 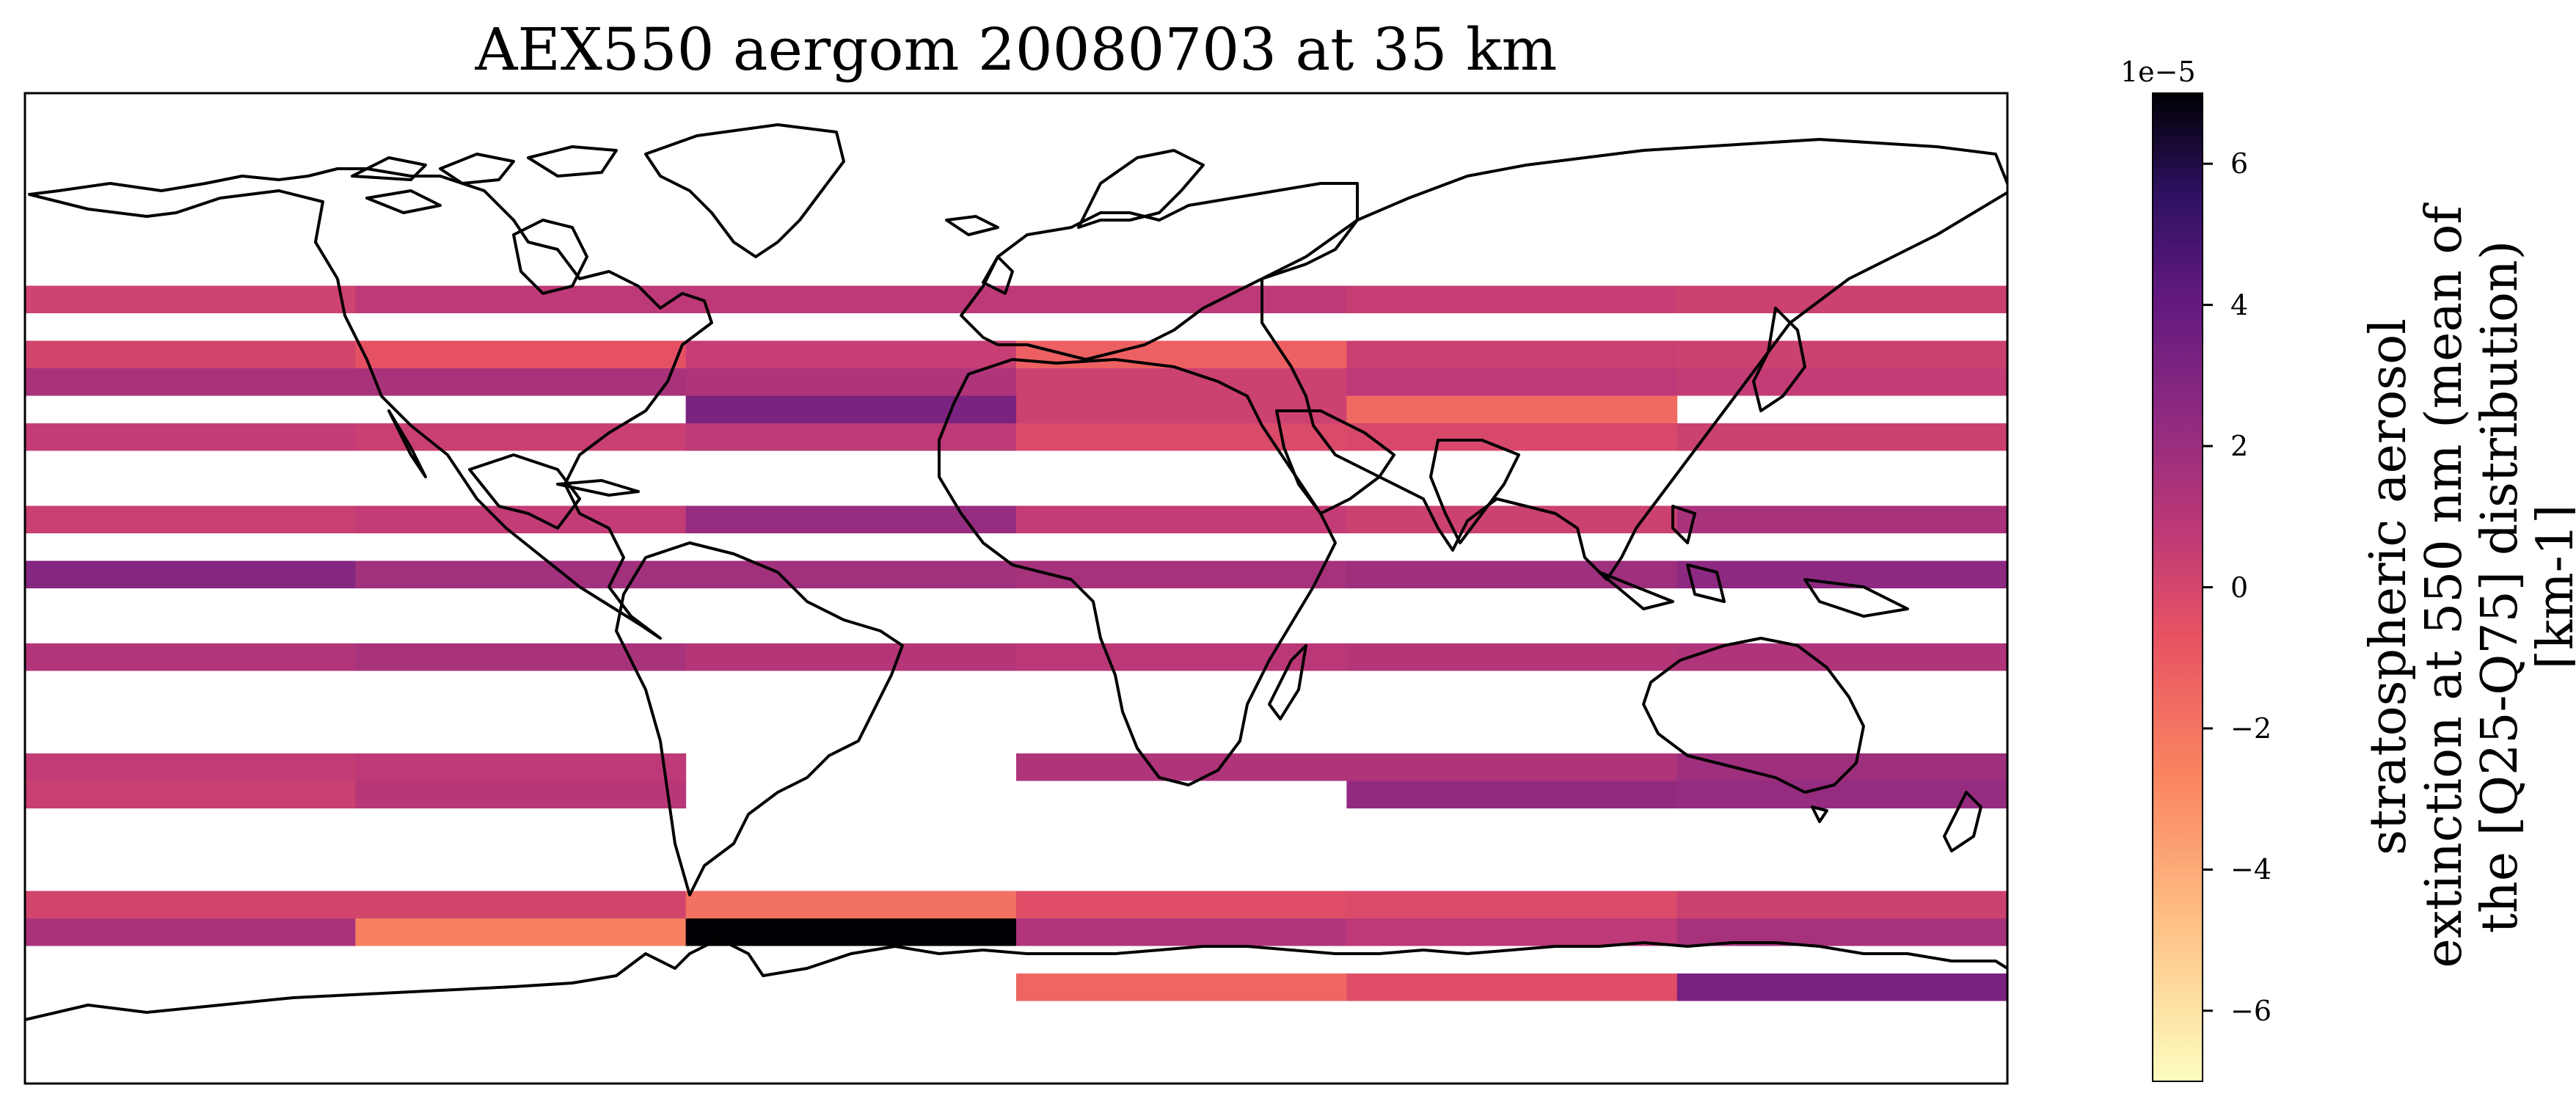 I want to click on data-cell-r1-c0, so click(x=190, y=354).